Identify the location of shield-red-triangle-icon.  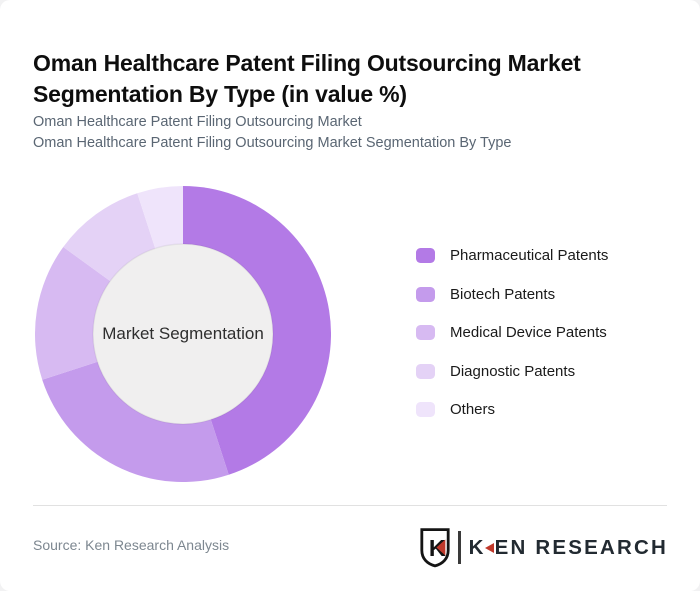
(441, 547).